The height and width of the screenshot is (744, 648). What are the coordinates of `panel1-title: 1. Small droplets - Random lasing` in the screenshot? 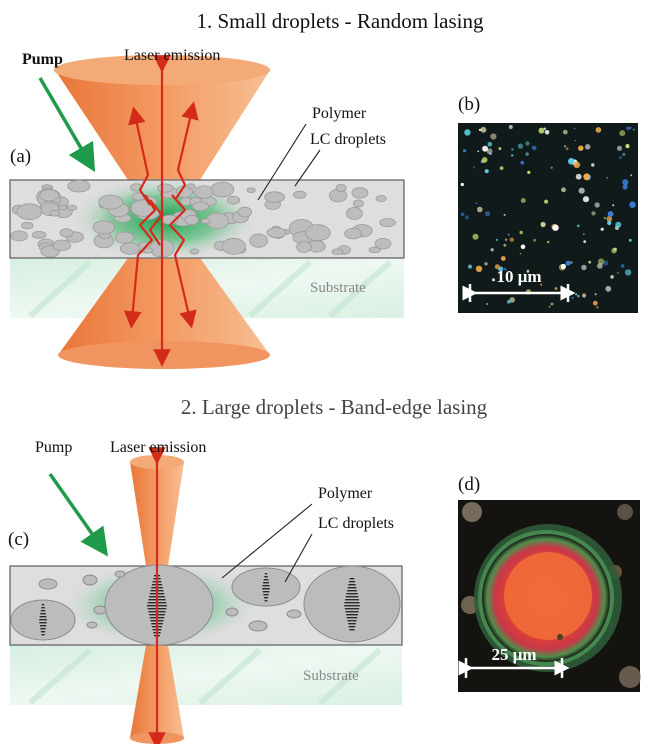 It's located at (340, 21).